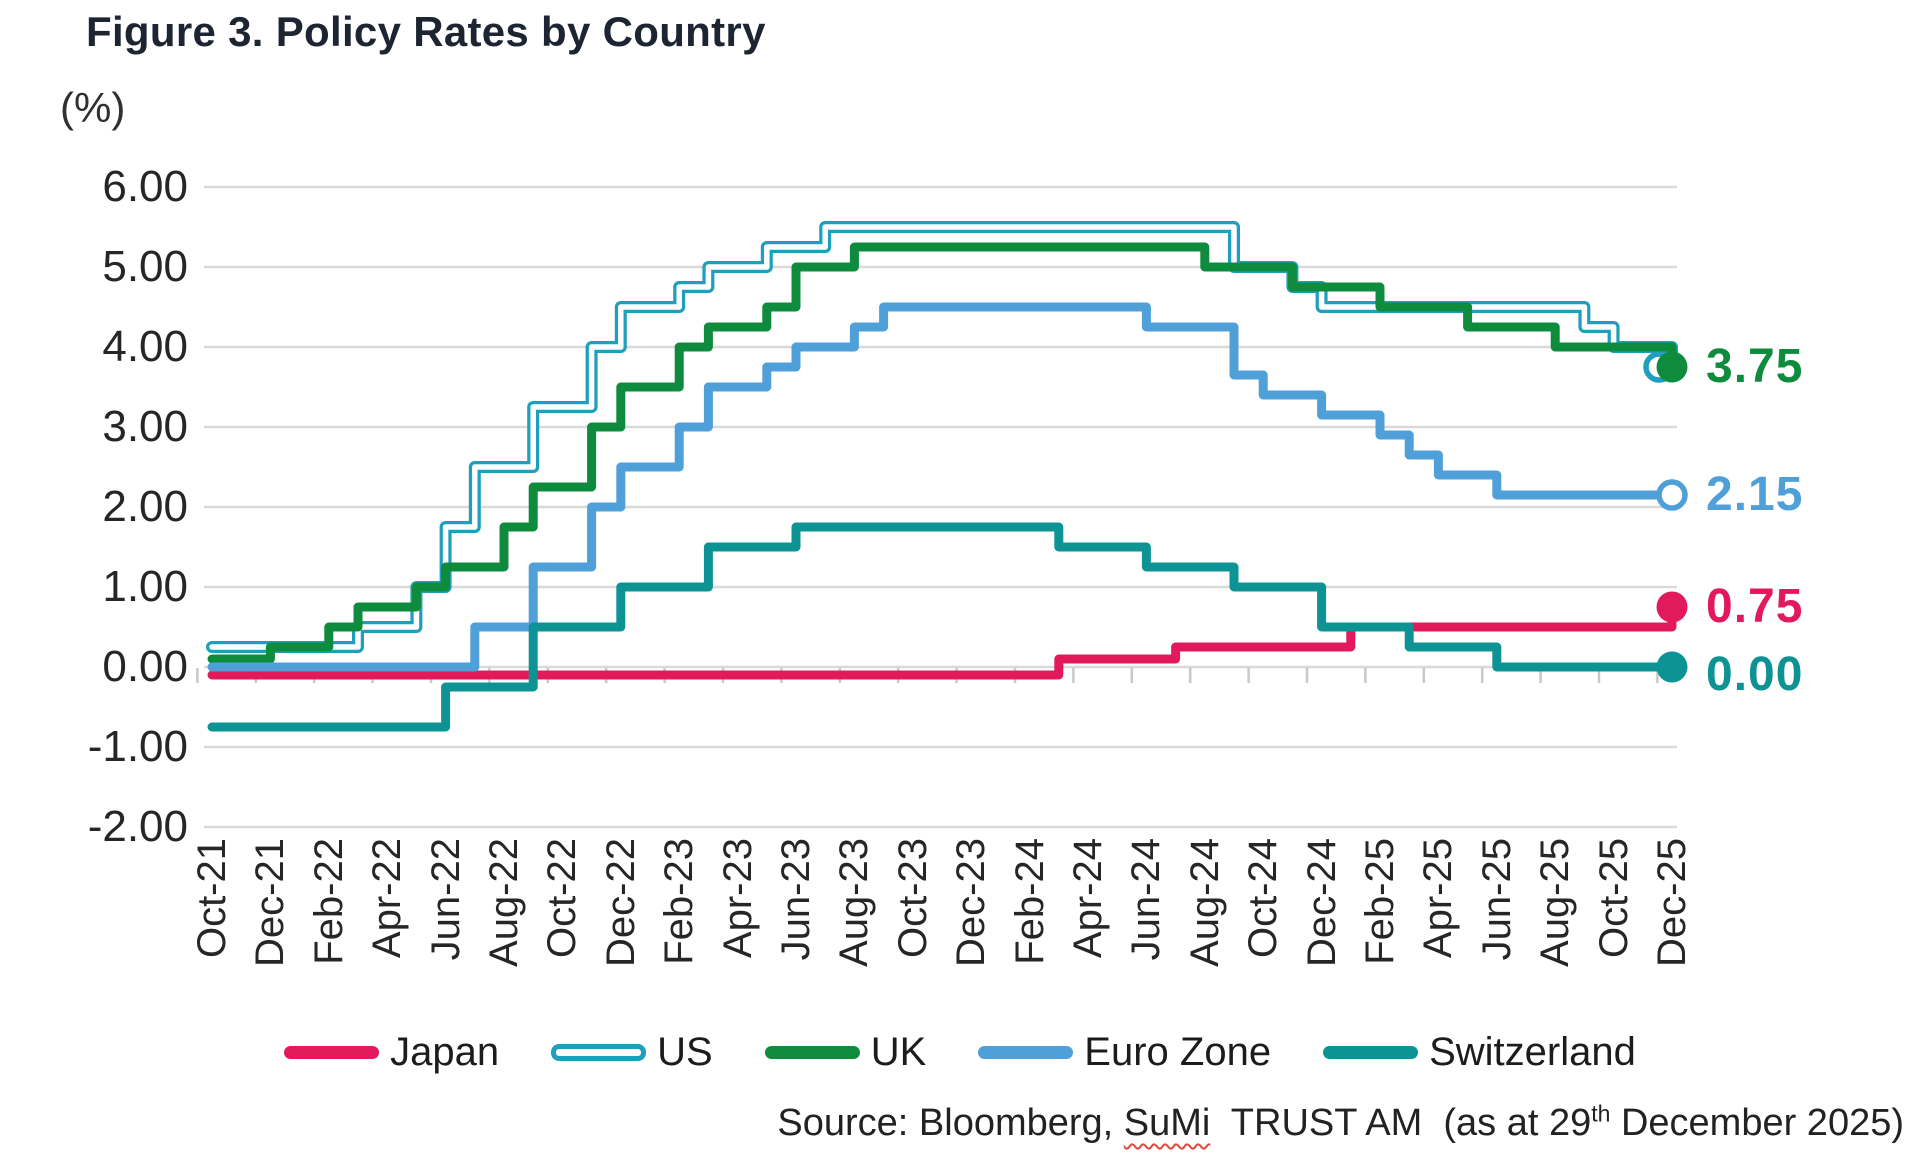 The image size is (1920, 1159). What do you see at coordinates (1601, 1113) in the screenshot?
I see `source-ordinal-superscript: th` at bounding box center [1601, 1113].